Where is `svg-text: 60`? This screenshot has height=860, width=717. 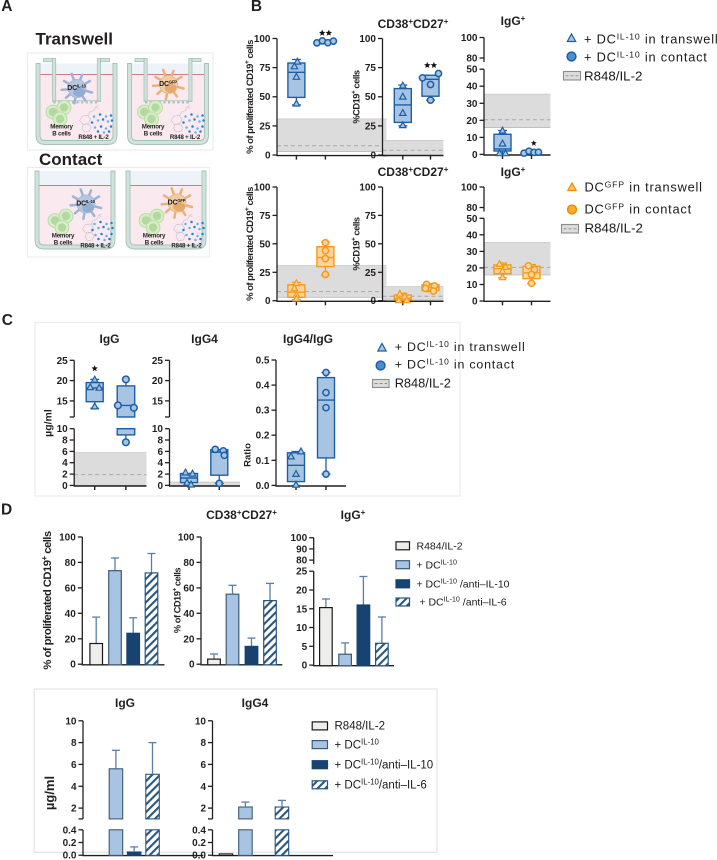 svg-text: 60 is located at coordinates (71, 588).